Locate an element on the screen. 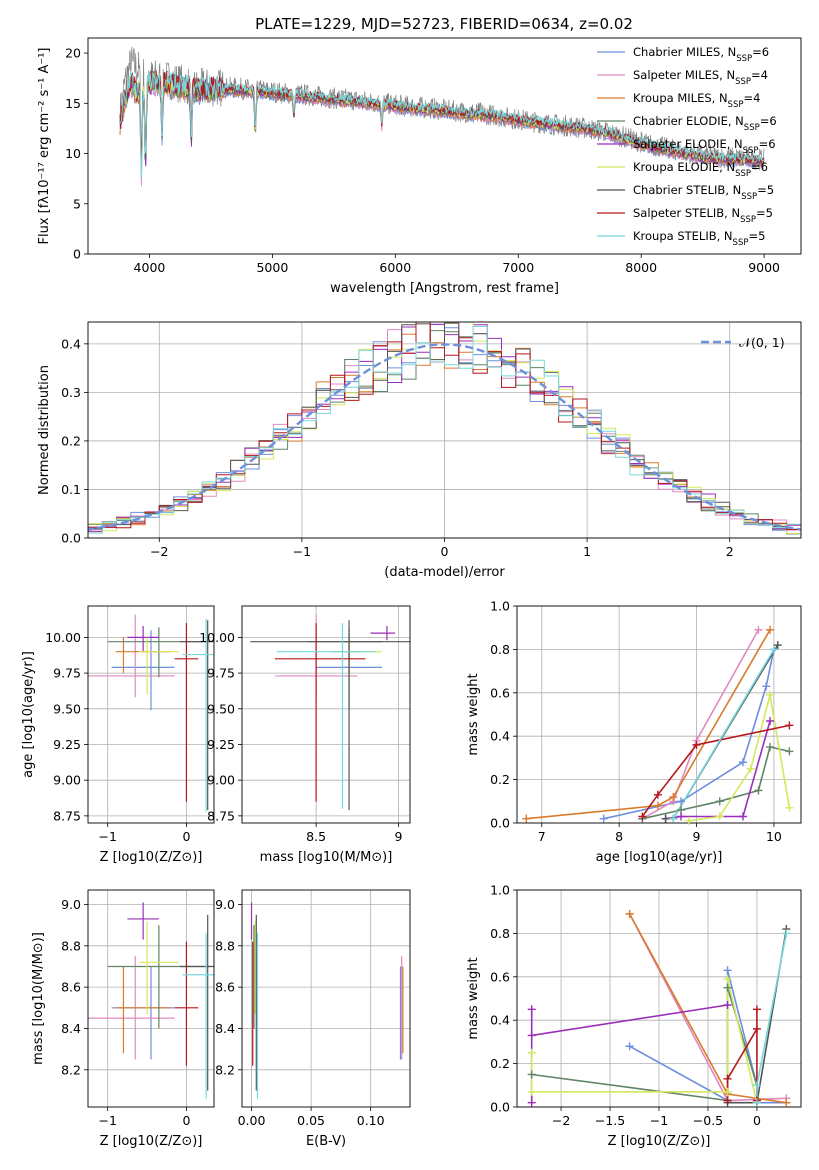 The height and width of the screenshot is (1170, 819). age_vs_Z-plot-area is located at coordinates (151, 713).